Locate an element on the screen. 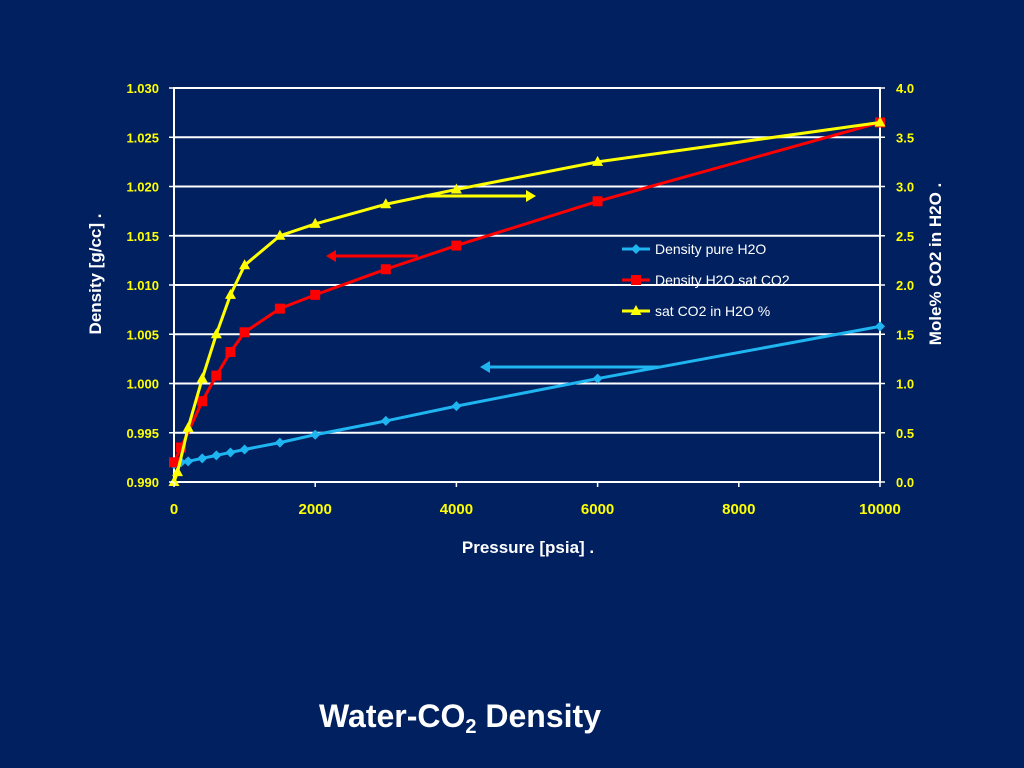  y-tick-label: 0.995 is located at coordinates (142, 433).